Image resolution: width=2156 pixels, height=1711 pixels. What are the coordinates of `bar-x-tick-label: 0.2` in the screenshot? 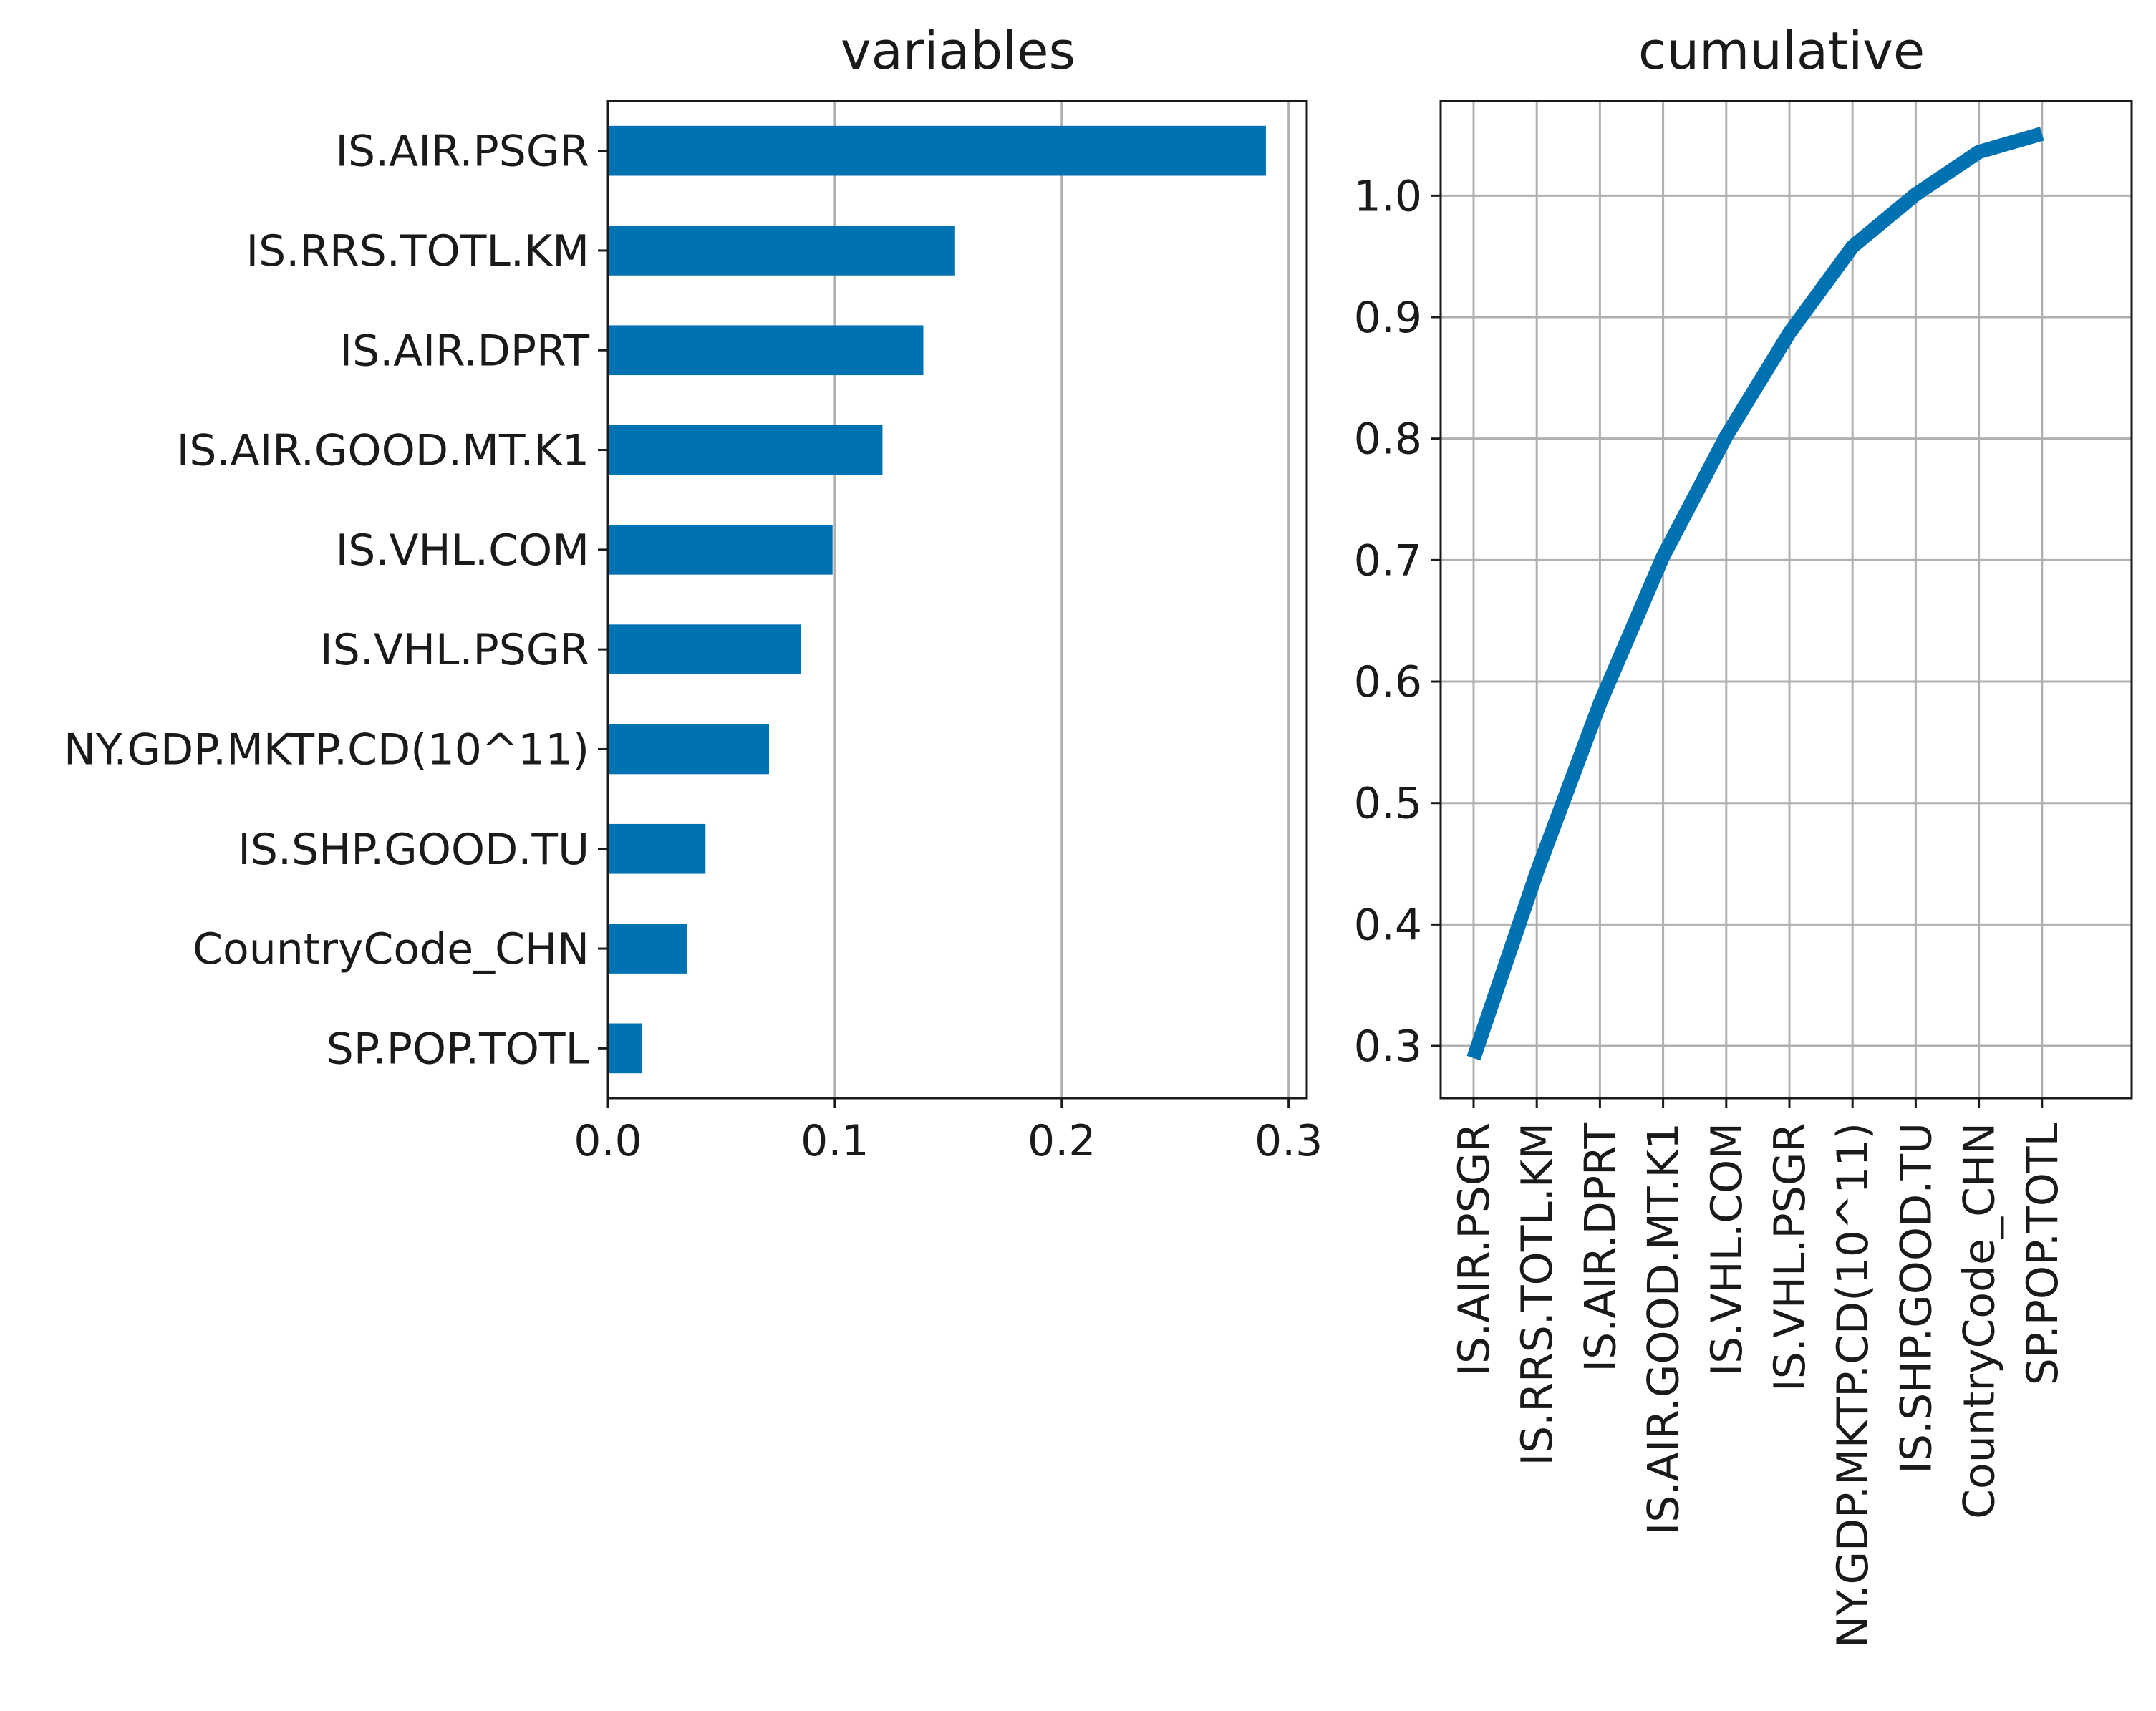 It's located at (1062, 1141).